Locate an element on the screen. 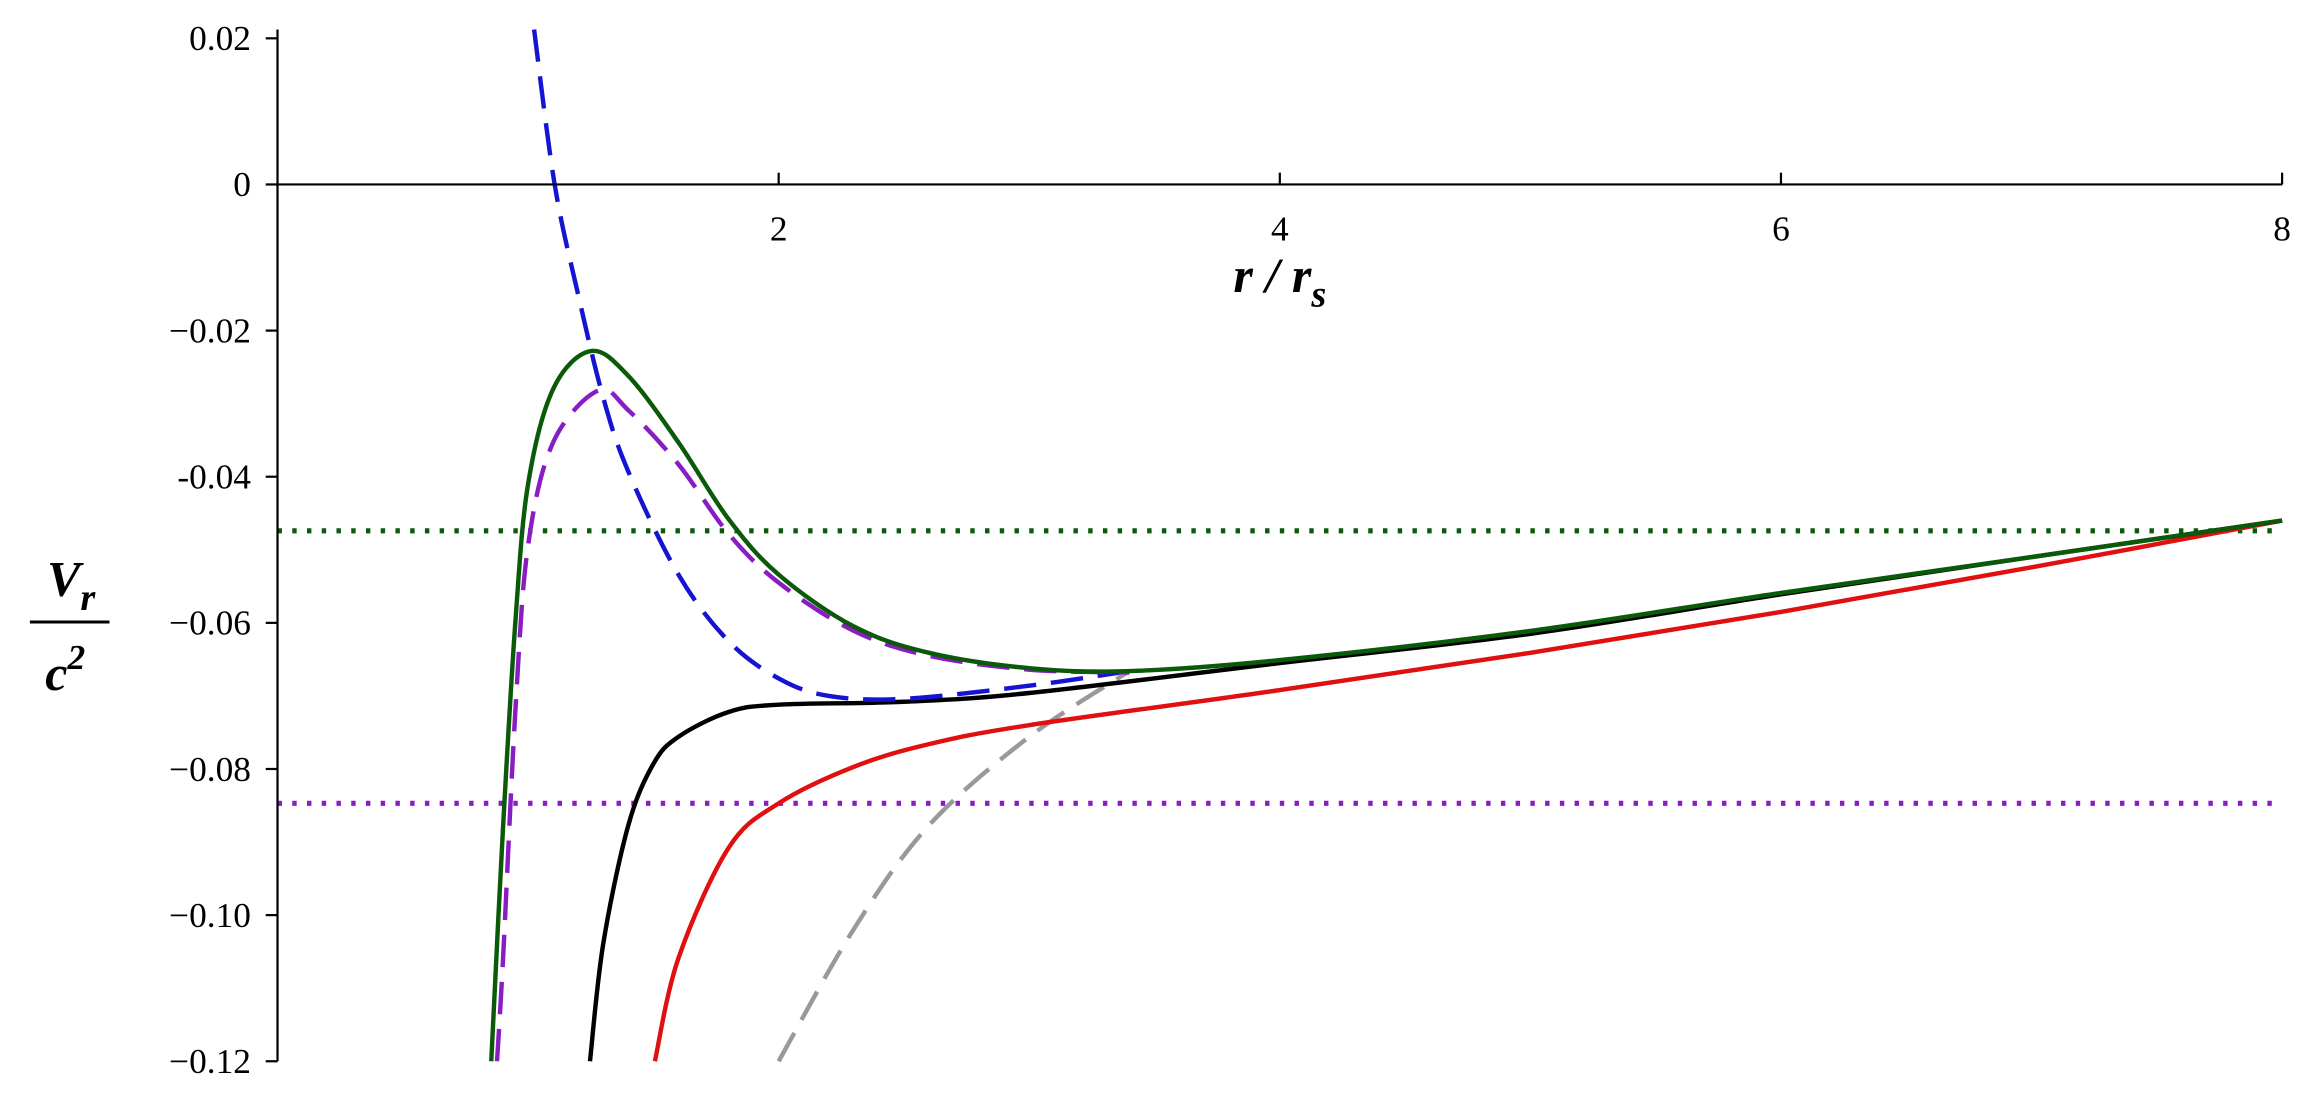  series-line is located at coordinates (953, 866).